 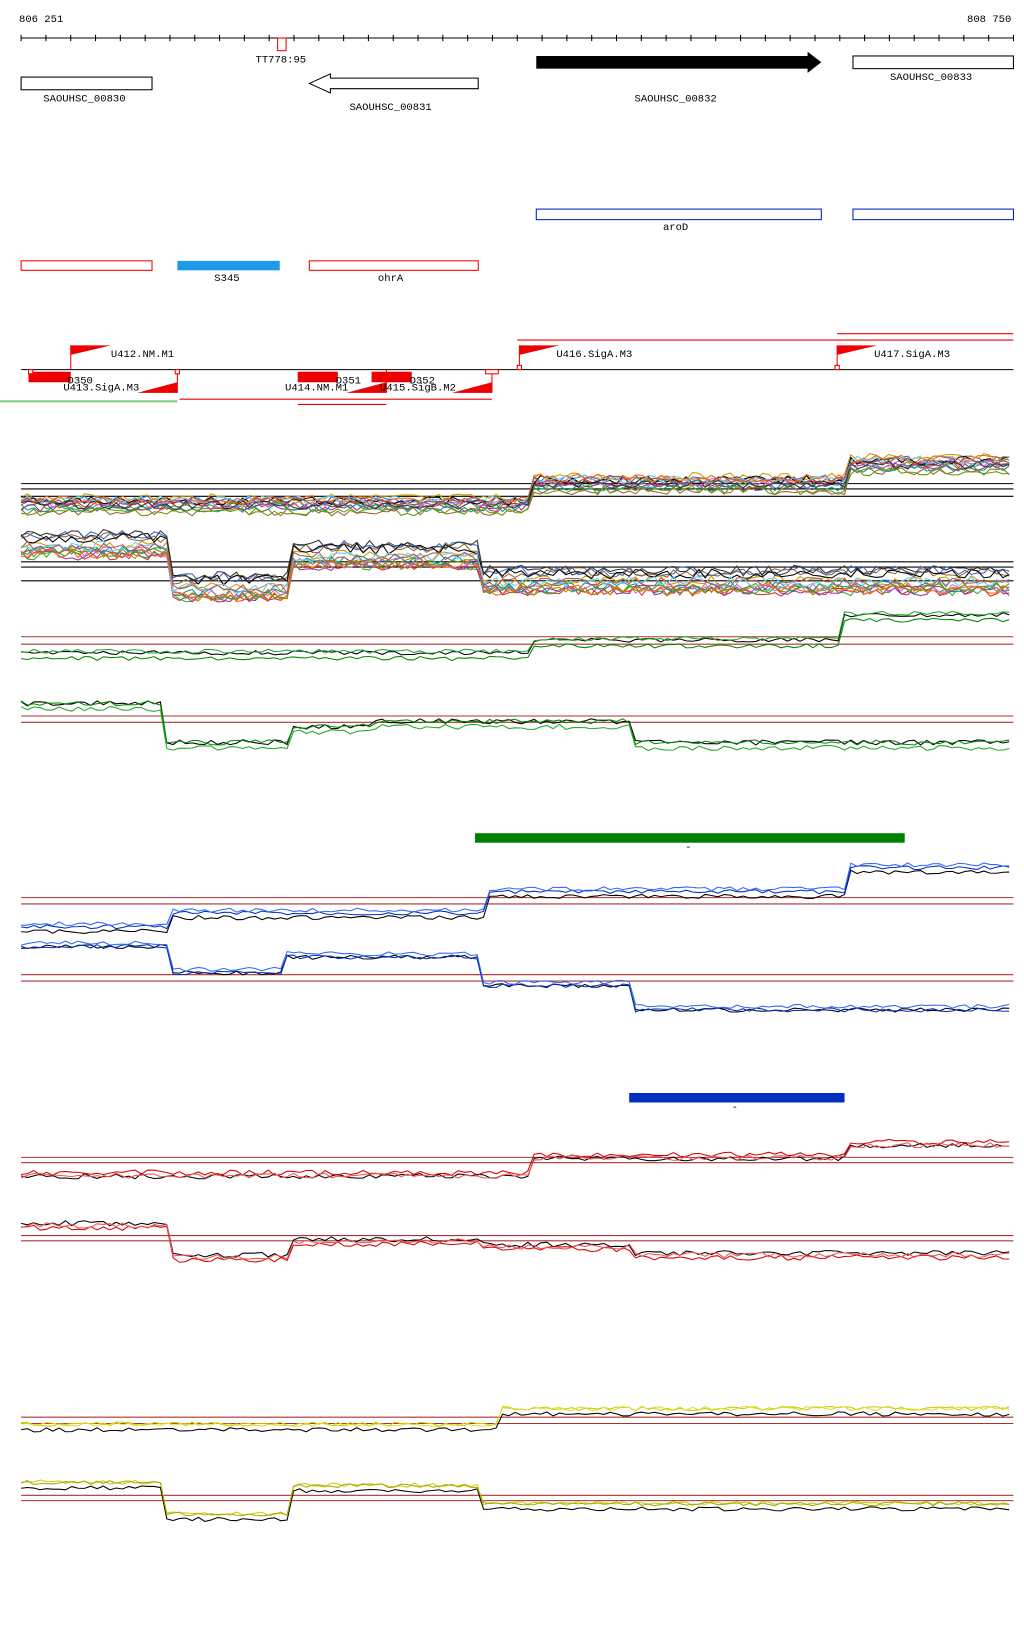 I want to click on gene-label: SAOUHSC_00831, so click(x=390, y=108).